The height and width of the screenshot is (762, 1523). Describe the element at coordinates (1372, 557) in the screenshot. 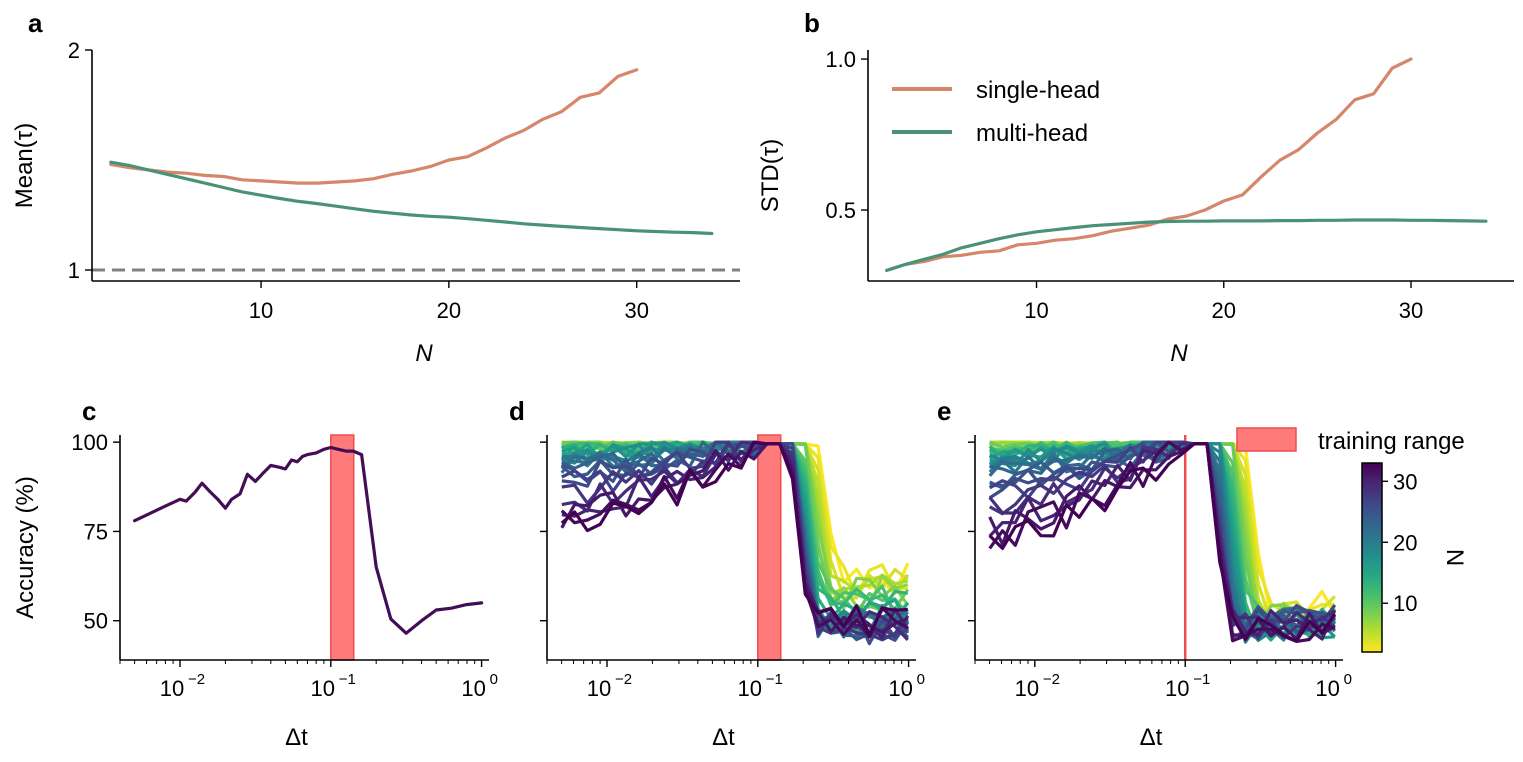

I see `colorbar-gradient` at that location.